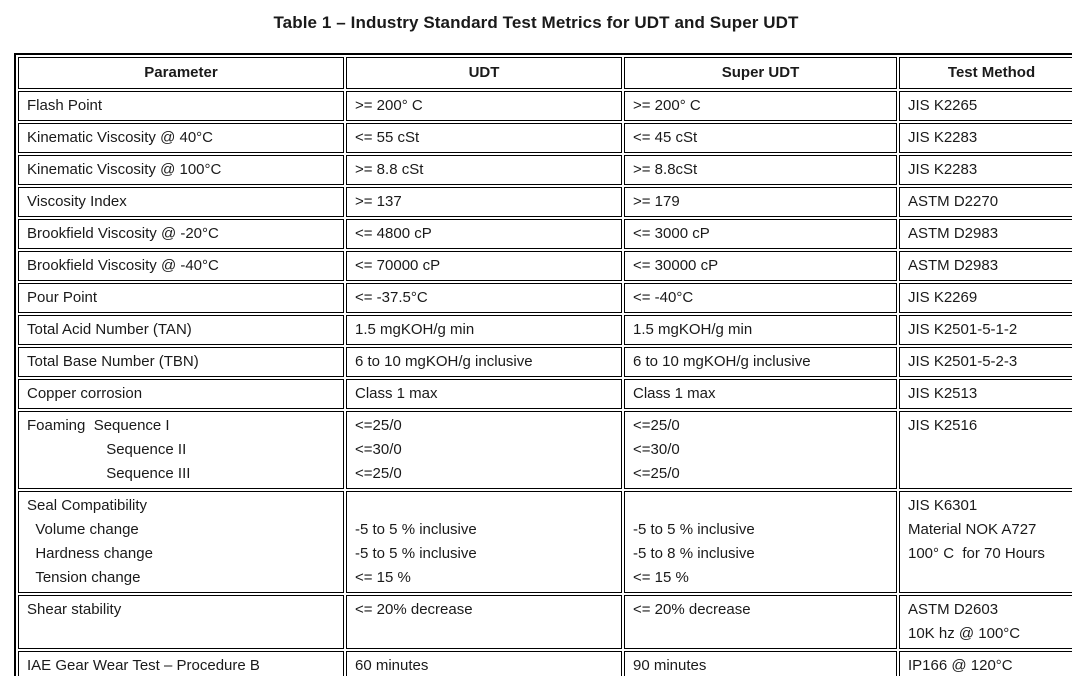  What do you see at coordinates (985, 298) in the screenshot?
I see `table-cell: JIS K2269` at bounding box center [985, 298].